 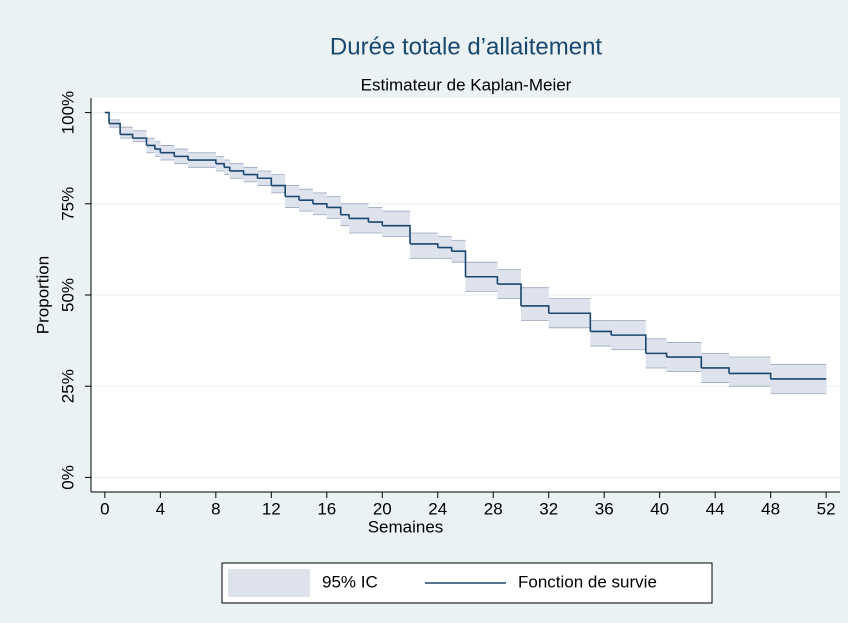 What do you see at coordinates (269, 583) in the screenshot?
I see `legend-swatch` at bounding box center [269, 583].